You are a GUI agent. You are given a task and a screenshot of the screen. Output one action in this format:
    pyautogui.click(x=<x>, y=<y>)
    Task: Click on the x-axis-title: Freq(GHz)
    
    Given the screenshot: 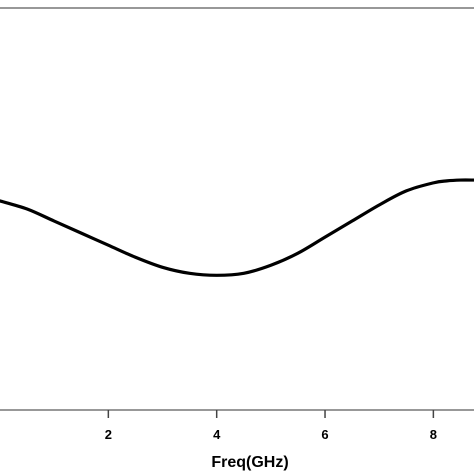 What is the action you would take?
    pyautogui.click(x=249, y=462)
    